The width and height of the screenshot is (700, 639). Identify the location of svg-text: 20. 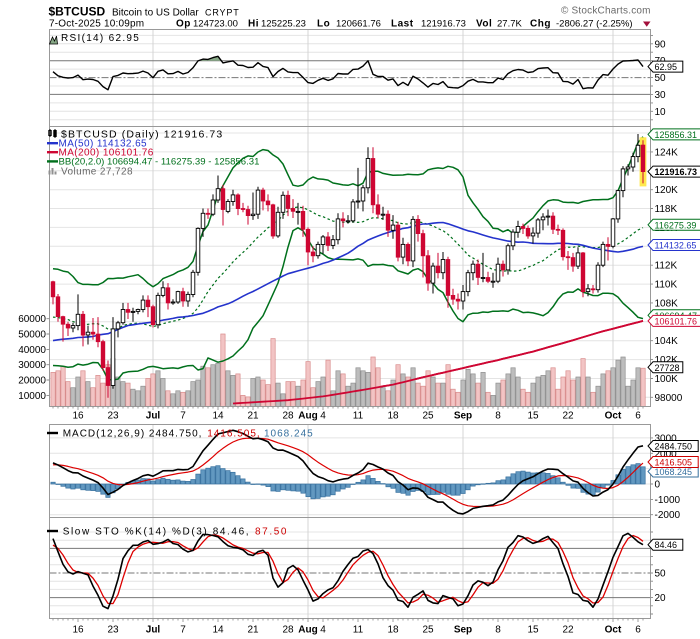
(661, 598).